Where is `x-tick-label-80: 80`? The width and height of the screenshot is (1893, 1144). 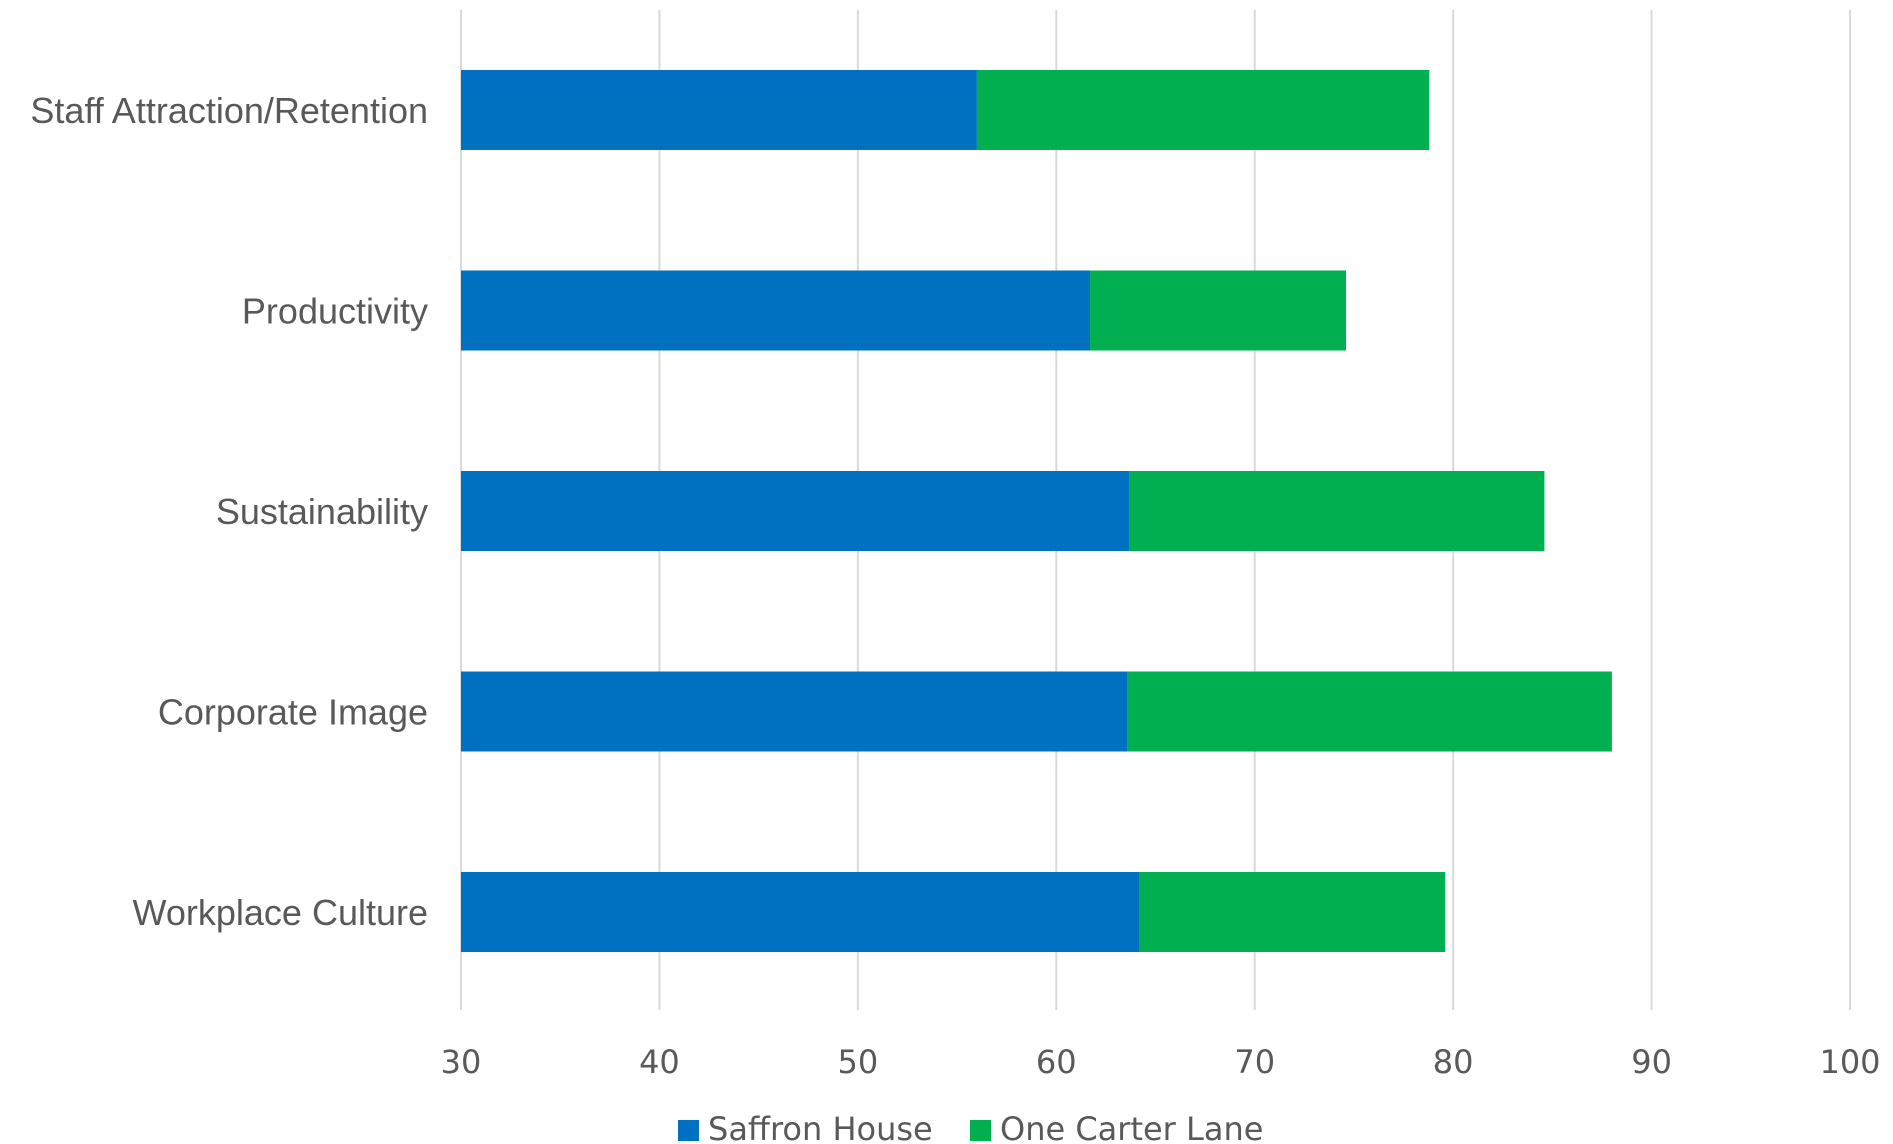
x-tick-label-80: 80 is located at coordinates (1453, 1062).